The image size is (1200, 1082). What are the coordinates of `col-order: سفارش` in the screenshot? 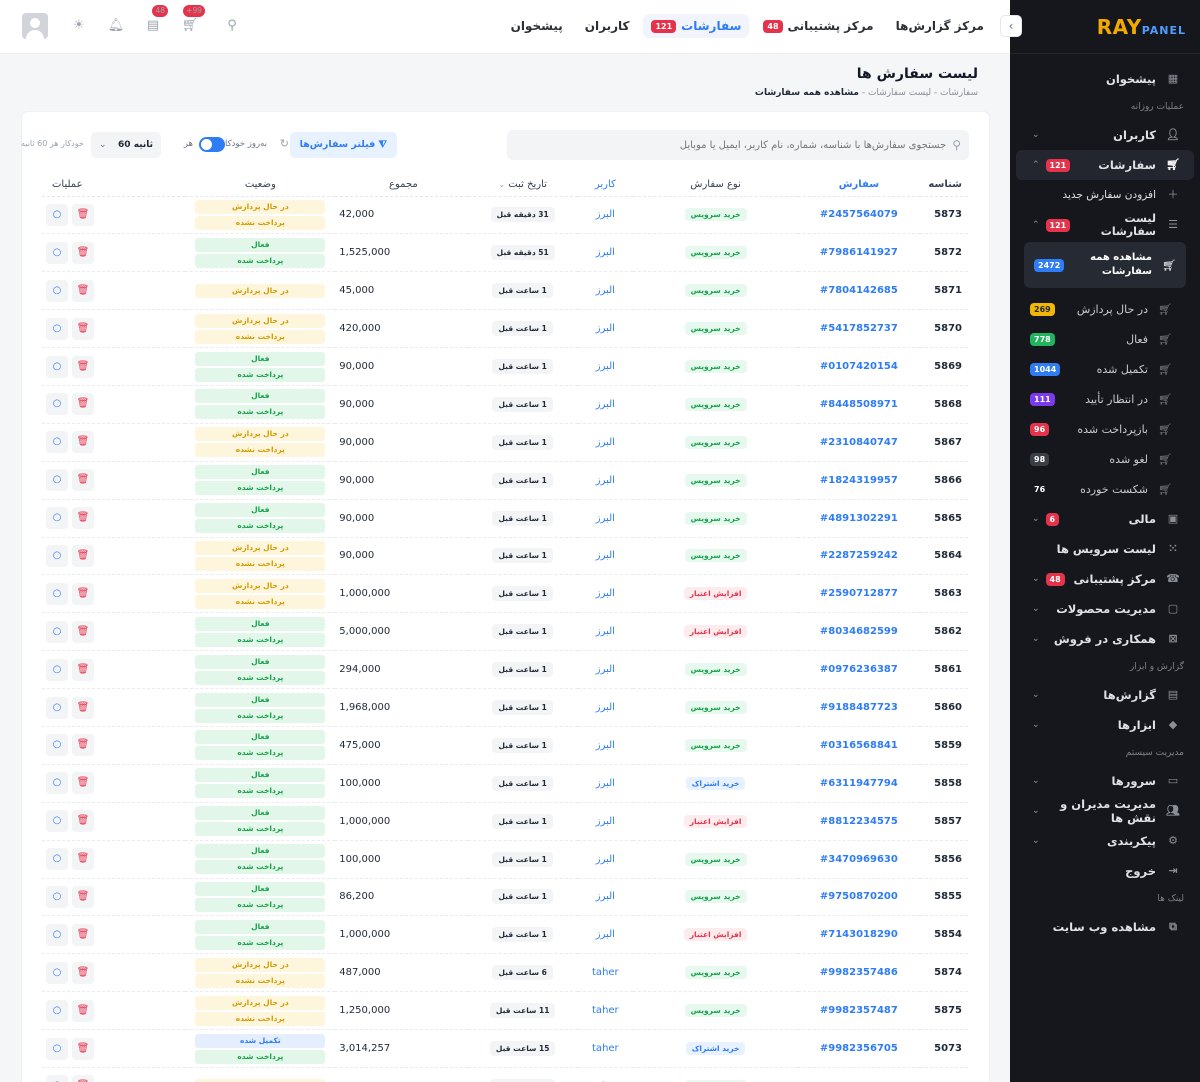 It's located at (859, 185).